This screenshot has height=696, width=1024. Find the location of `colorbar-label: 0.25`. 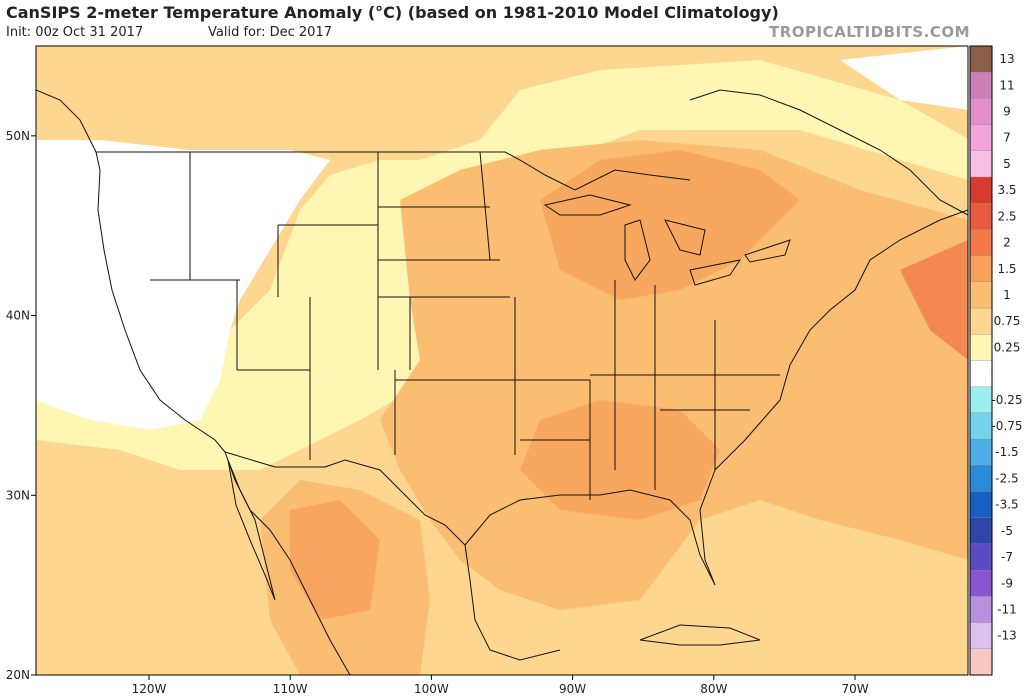

colorbar-label: 0.25 is located at coordinates (1007, 347).